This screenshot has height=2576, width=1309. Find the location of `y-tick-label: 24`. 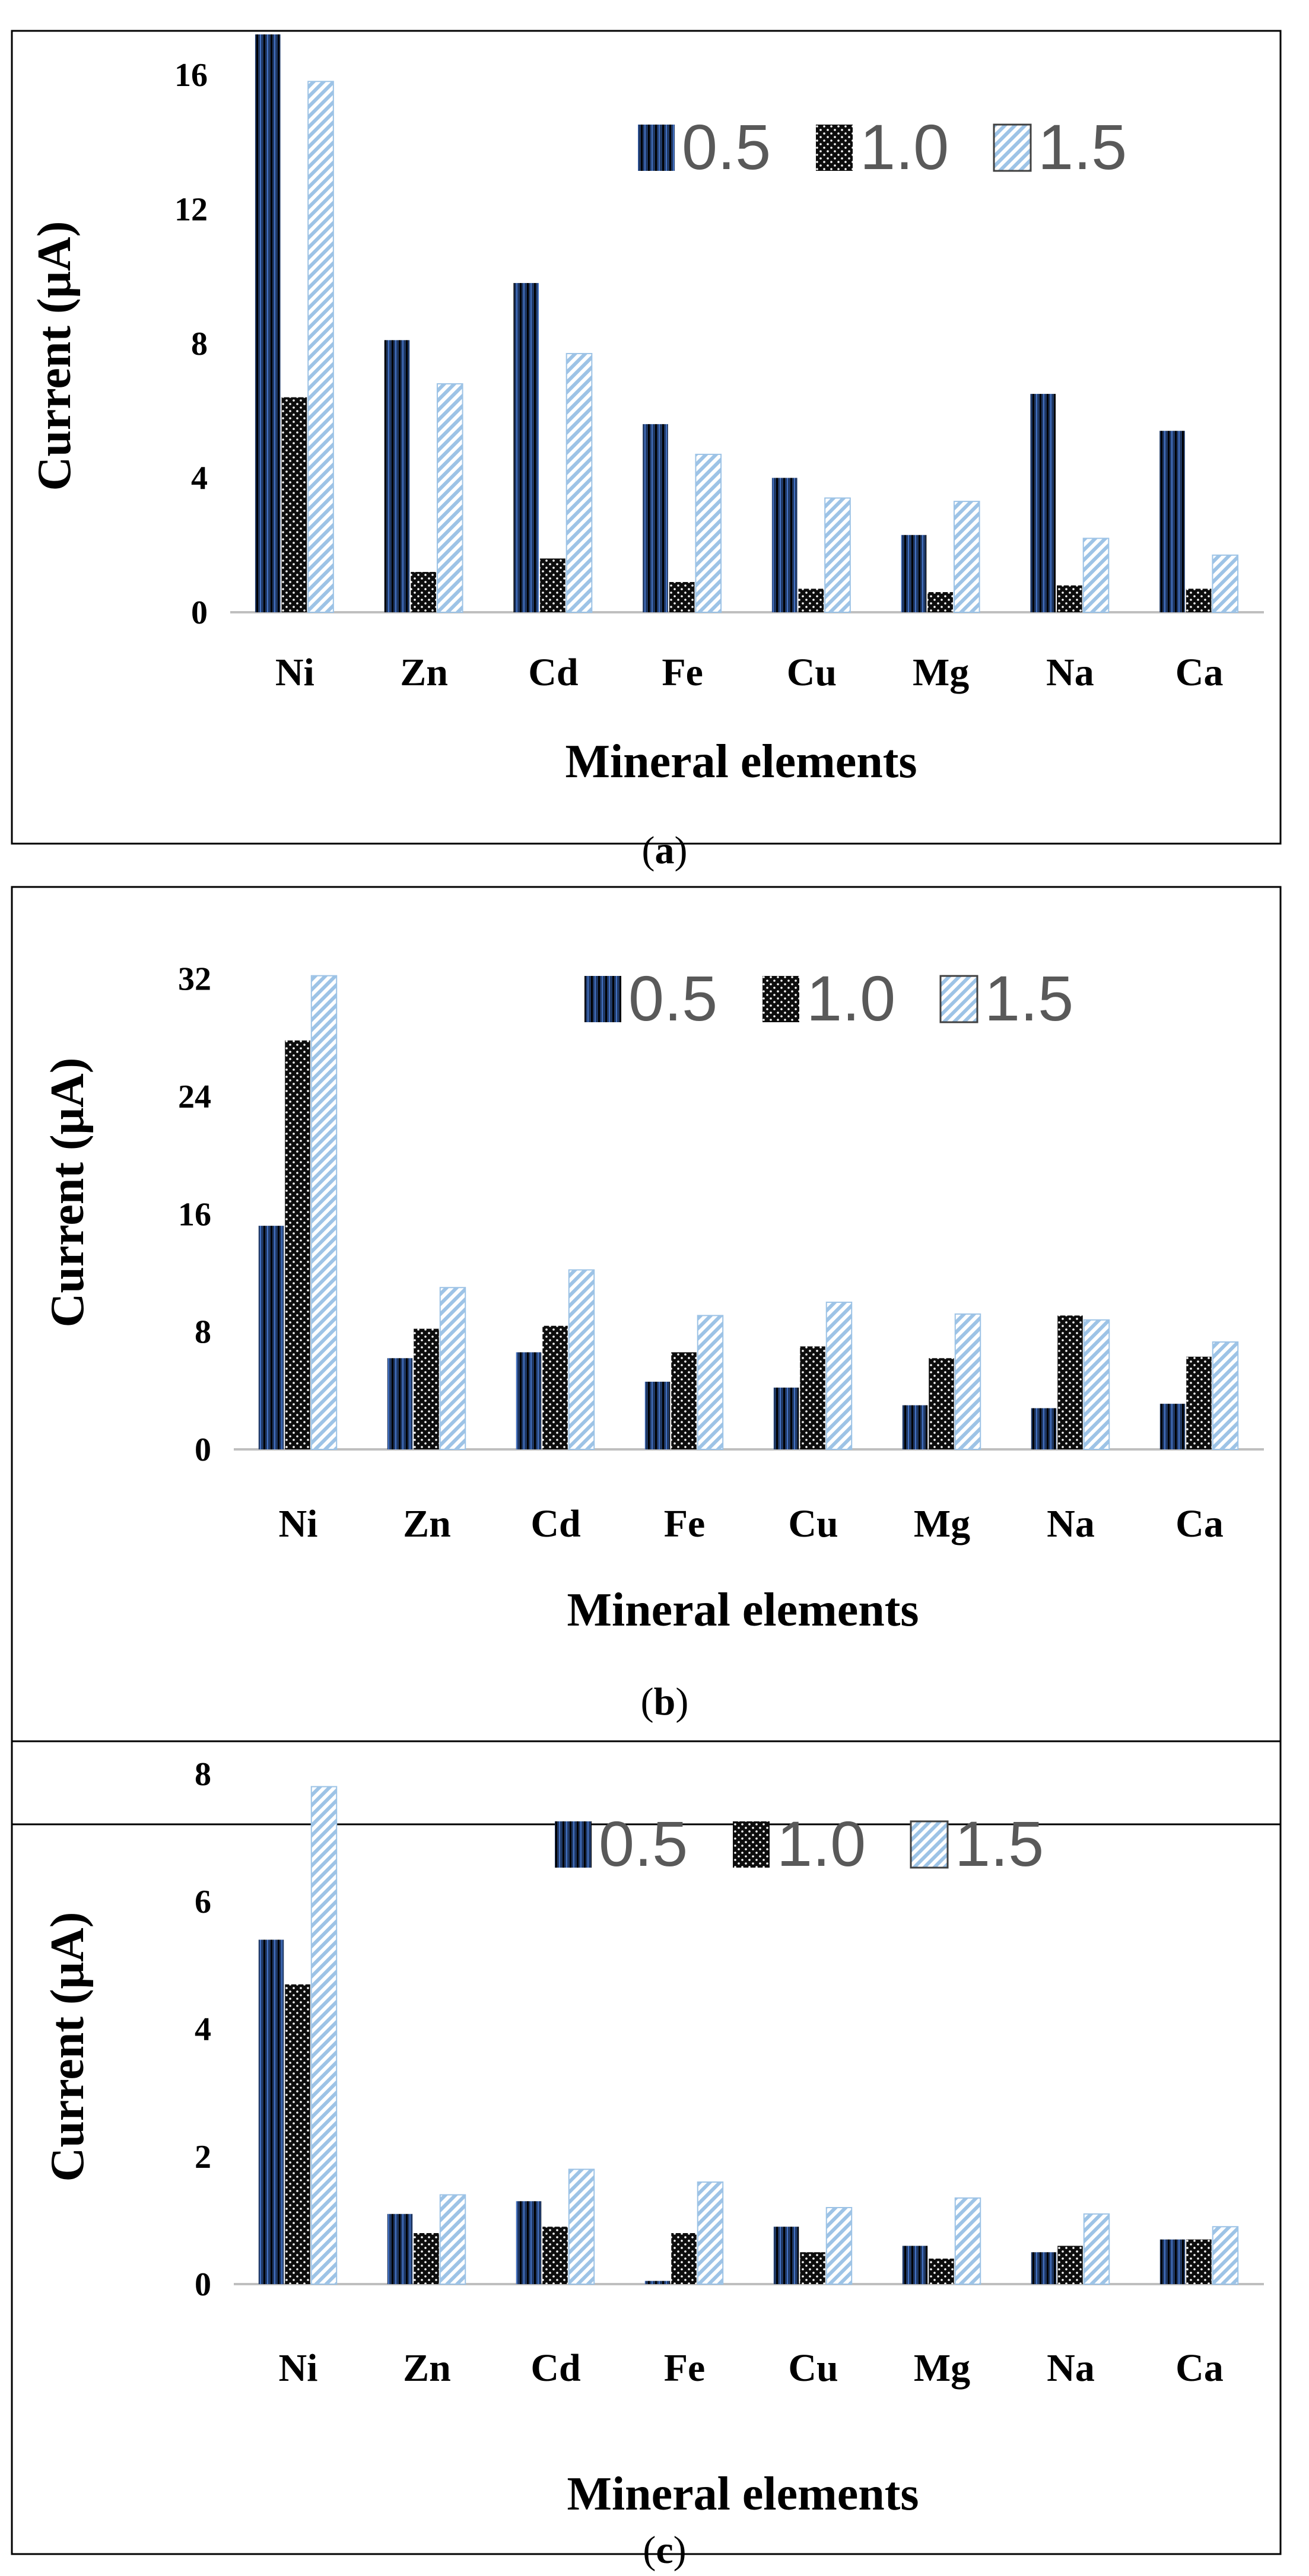

y-tick-label: 24 is located at coordinates (194, 1097).